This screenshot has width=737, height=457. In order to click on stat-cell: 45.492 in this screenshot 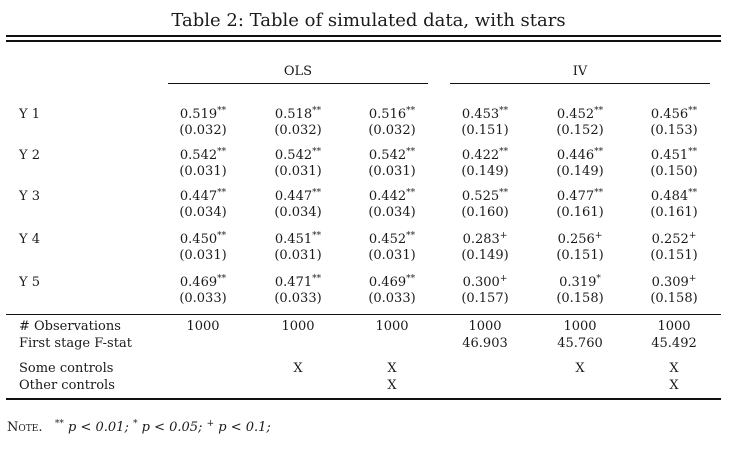, I will do `click(674, 343)`.